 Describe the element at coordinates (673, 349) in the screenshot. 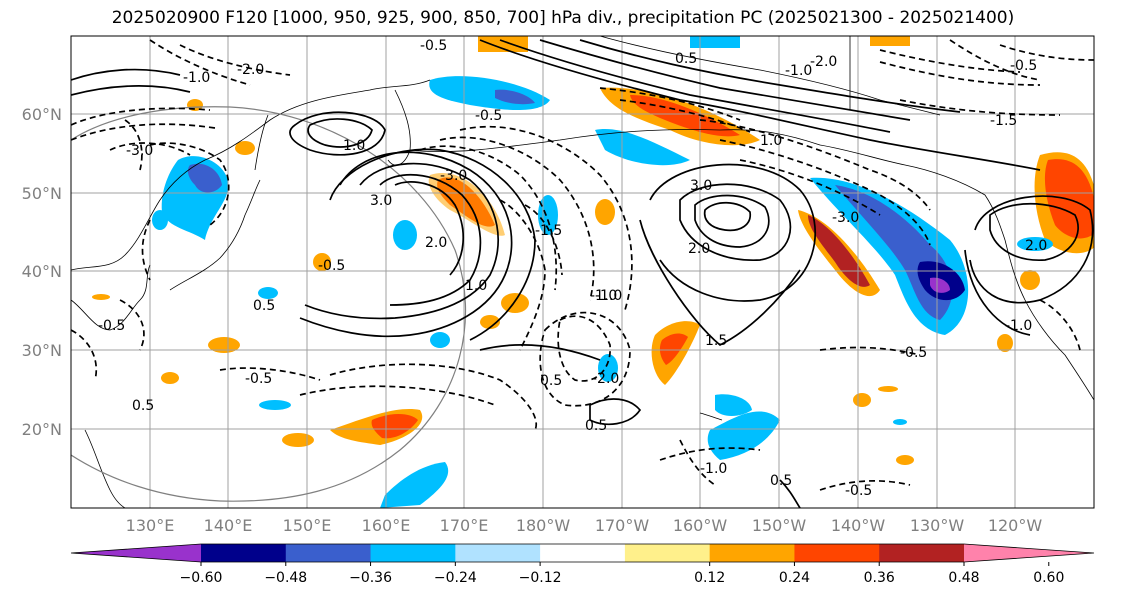

I see `shade-mid-red` at that location.